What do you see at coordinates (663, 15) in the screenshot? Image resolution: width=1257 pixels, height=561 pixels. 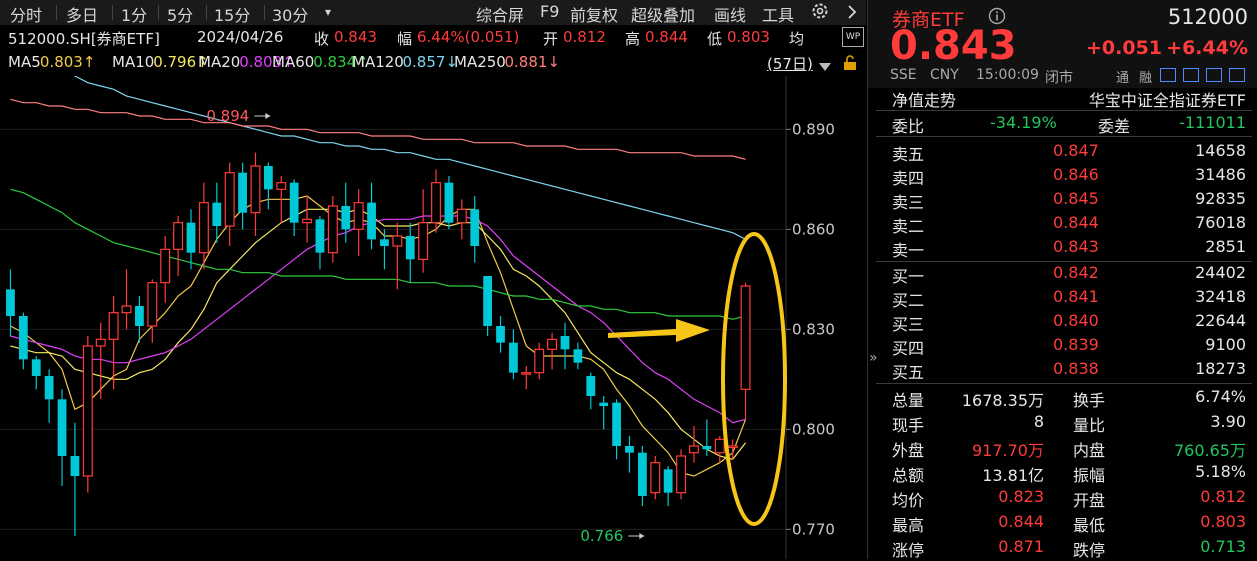 I see `super-overlay-button: 超级叠加` at bounding box center [663, 15].